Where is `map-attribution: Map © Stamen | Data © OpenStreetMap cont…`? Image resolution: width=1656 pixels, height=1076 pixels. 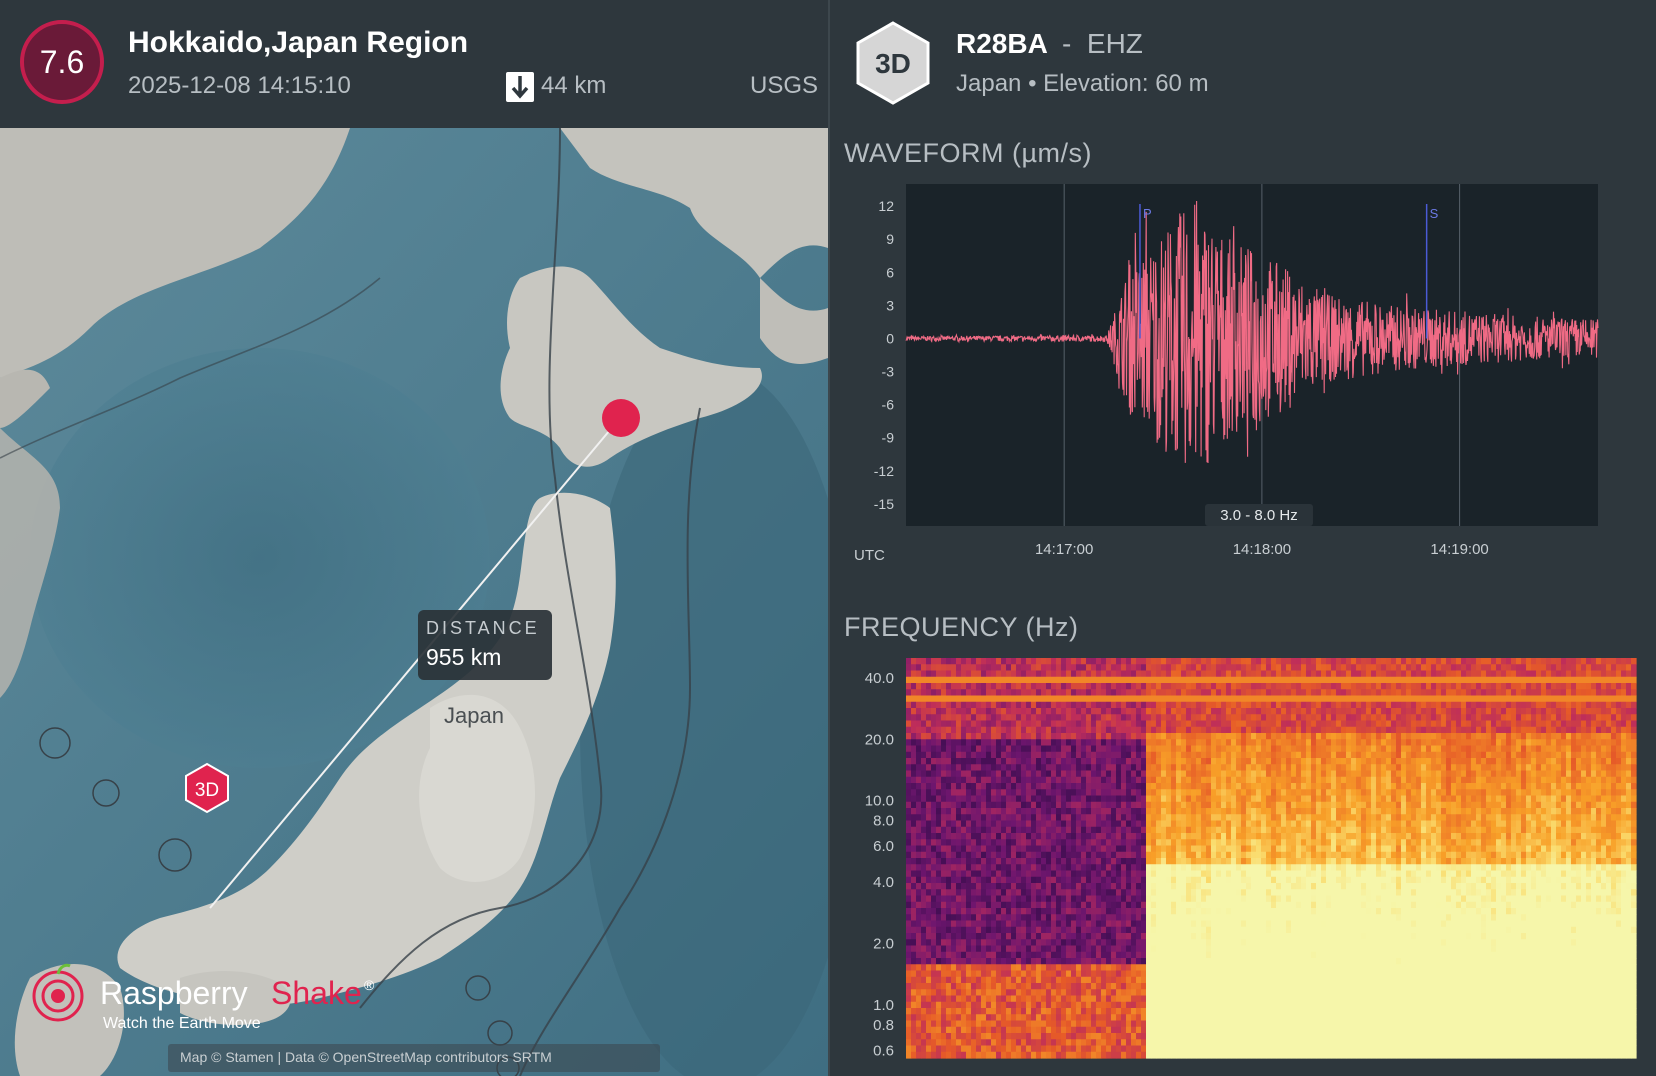 map-attribution: Map © Stamen | Data © OpenStreetMap cont… is located at coordinates (366, 1057).